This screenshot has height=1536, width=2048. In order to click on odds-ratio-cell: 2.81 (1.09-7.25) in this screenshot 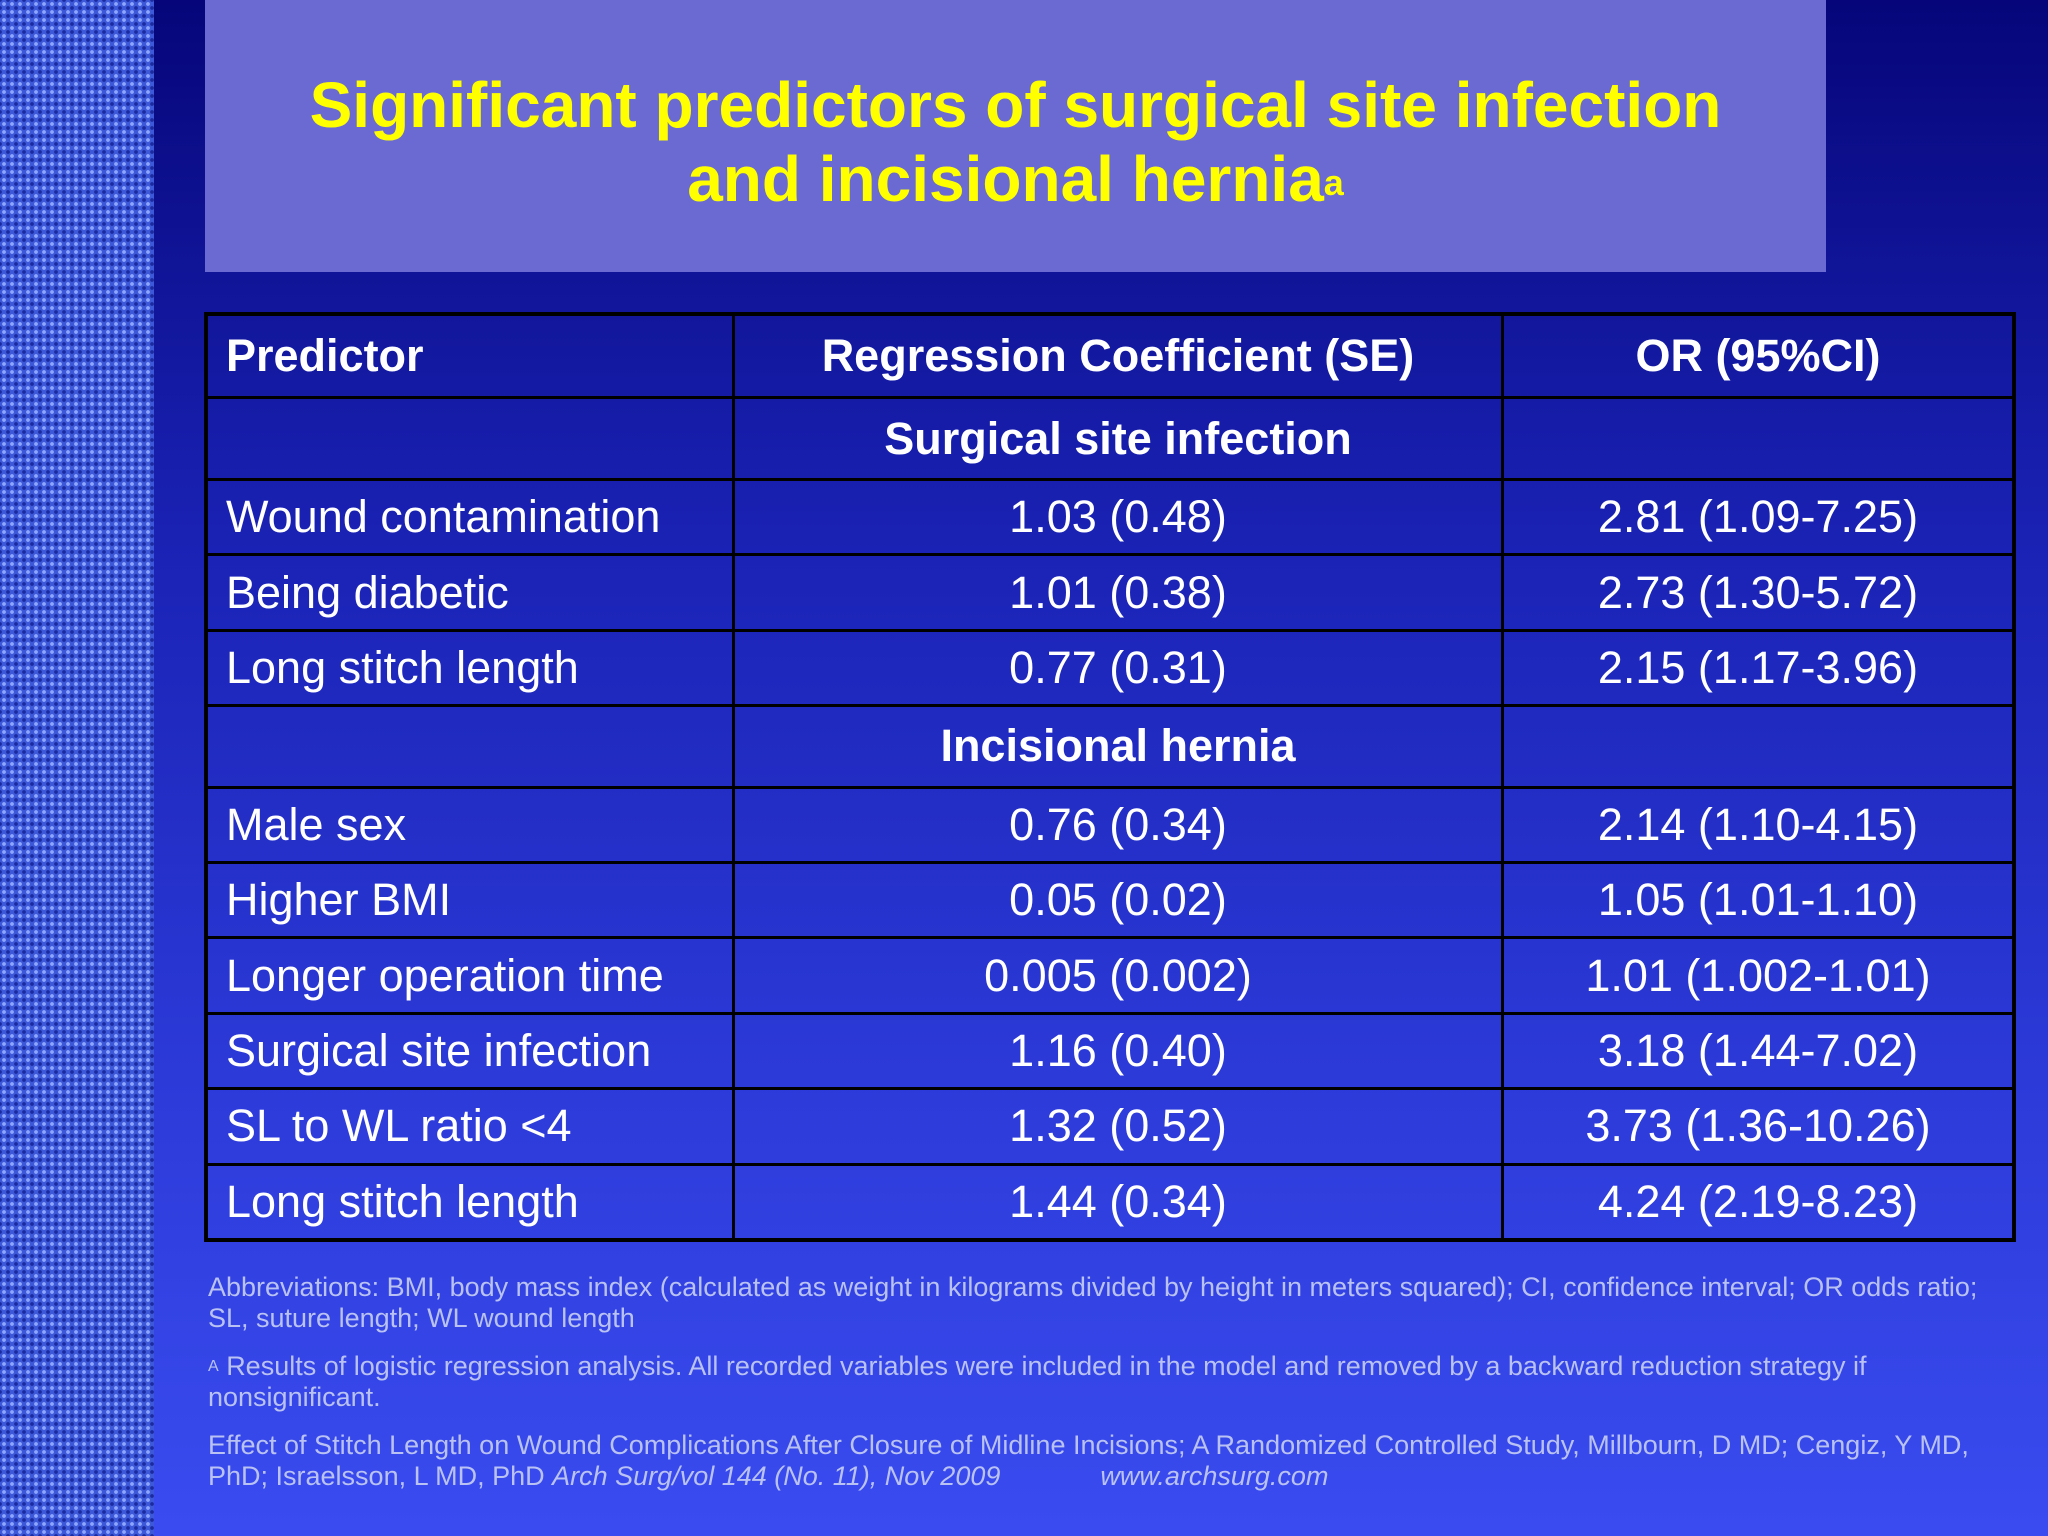, I will do `click(1758, 517)`.